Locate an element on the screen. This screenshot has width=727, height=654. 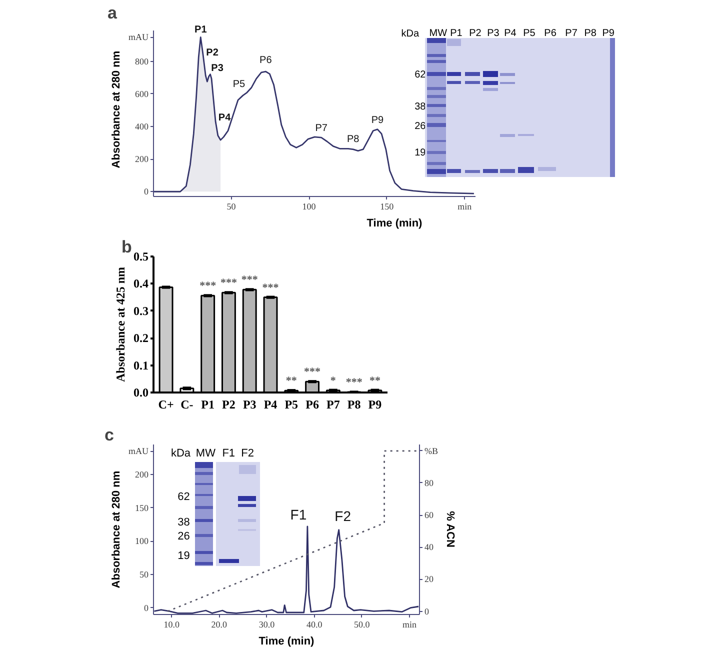
y2-axis-title: % ACN is located at coordinates (450, 529).